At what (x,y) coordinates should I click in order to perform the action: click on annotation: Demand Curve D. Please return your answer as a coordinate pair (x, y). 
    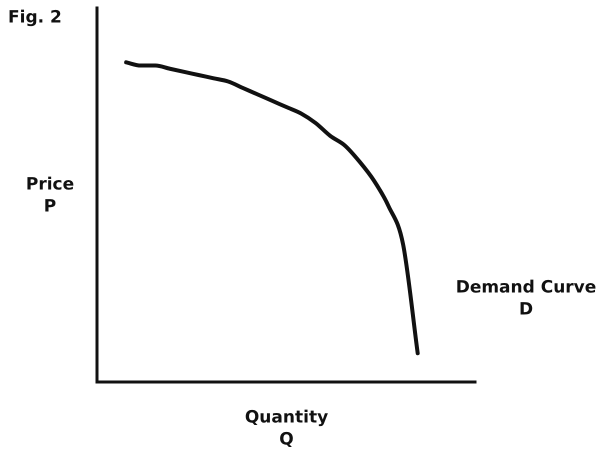
    Looking at the image, I should click on (526, 298).